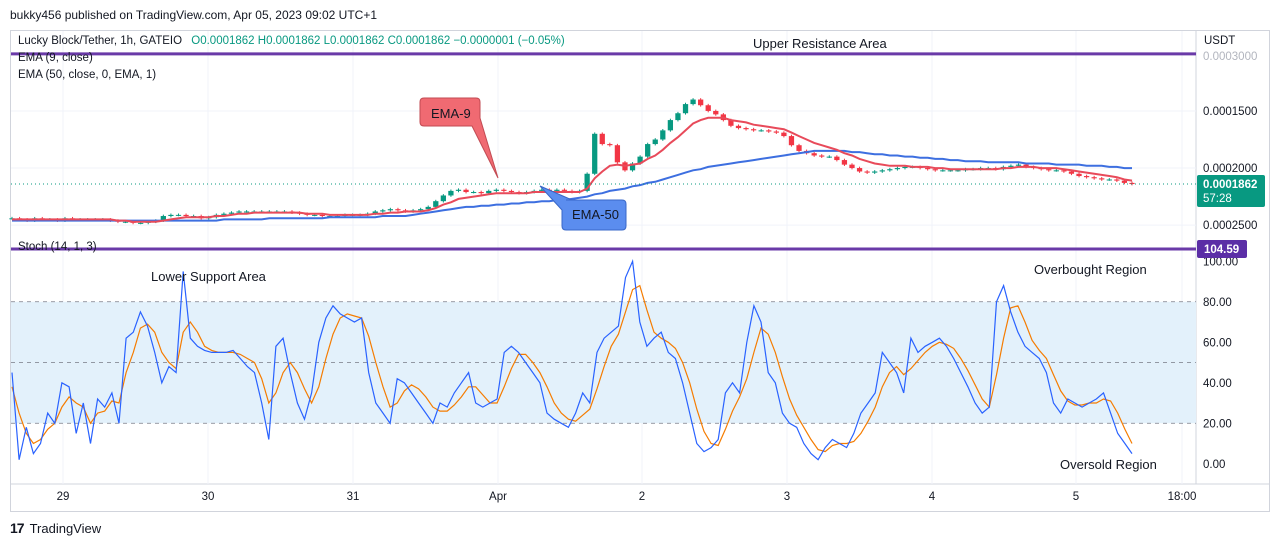  What do you see at coordinates (932, 497) in the screenshot?
I see `time-tick-label: 4` at bounding box center [932, 497].